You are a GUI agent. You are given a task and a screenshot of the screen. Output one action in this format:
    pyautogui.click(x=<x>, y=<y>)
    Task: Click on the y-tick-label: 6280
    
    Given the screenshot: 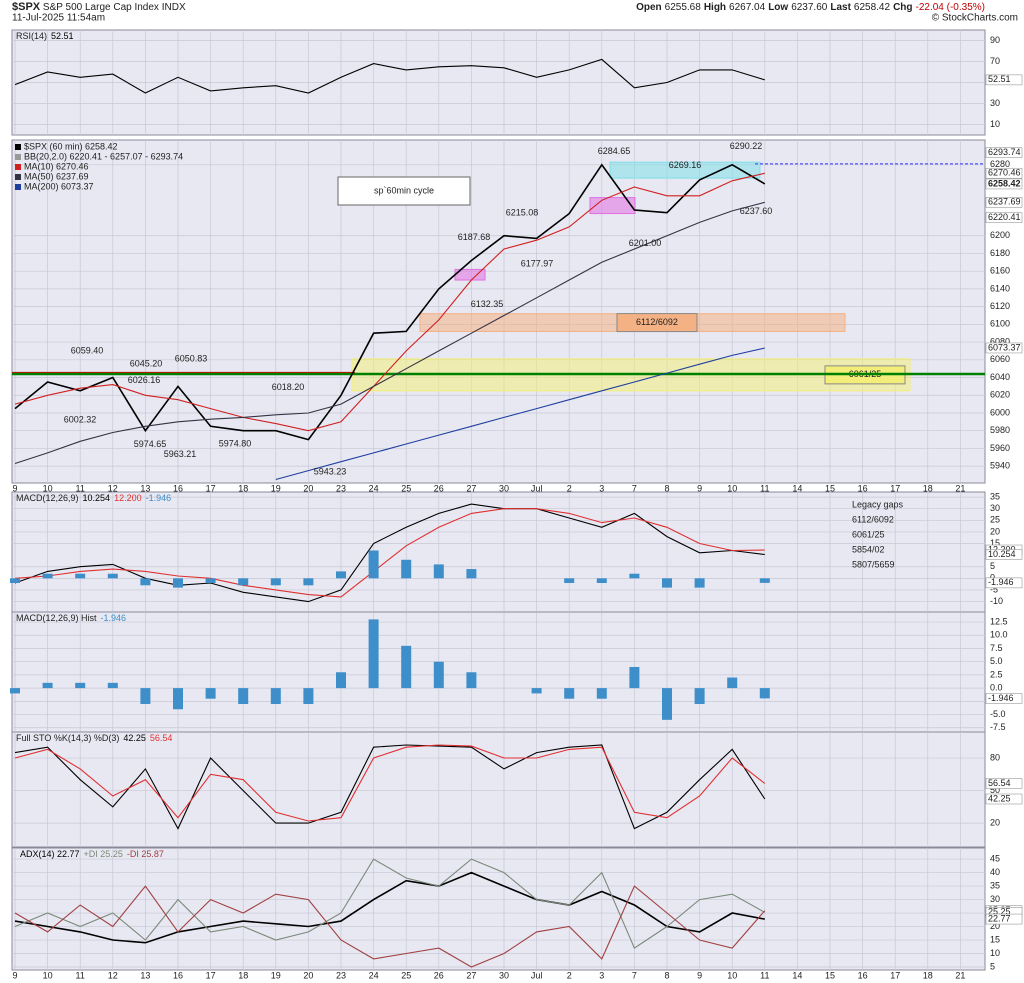 What is the action you would take?
    pyautogui.click(x=1000, y=164)
    